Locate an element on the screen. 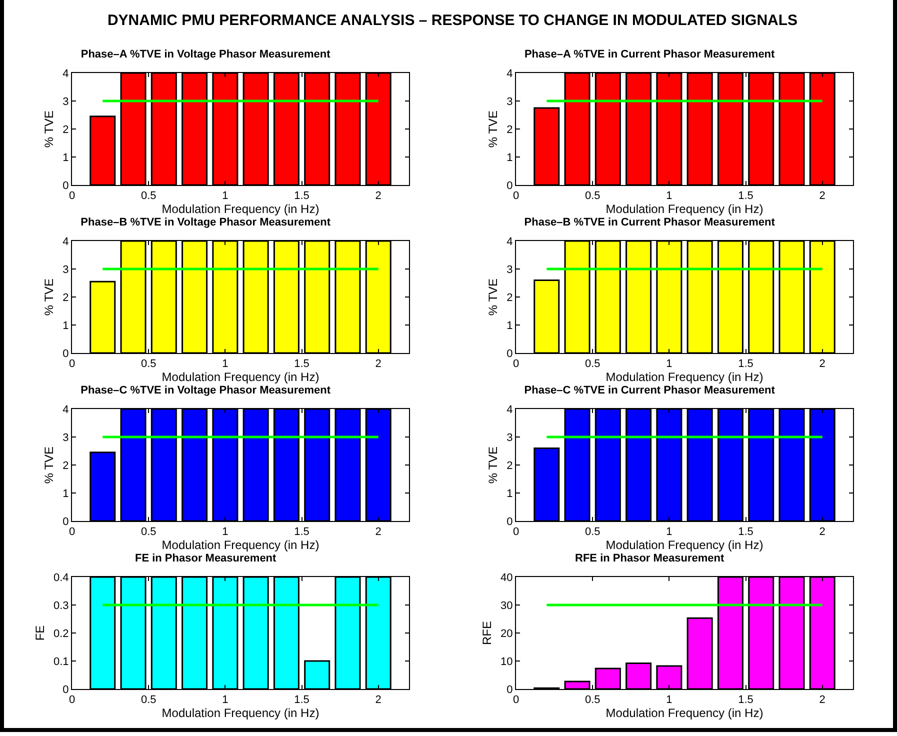 The width and height of the screenshot is (897, 736). chart-subtitle: Phase–A %TVE in Voltage Phasor Measurement is located at coordinates (205, 54).